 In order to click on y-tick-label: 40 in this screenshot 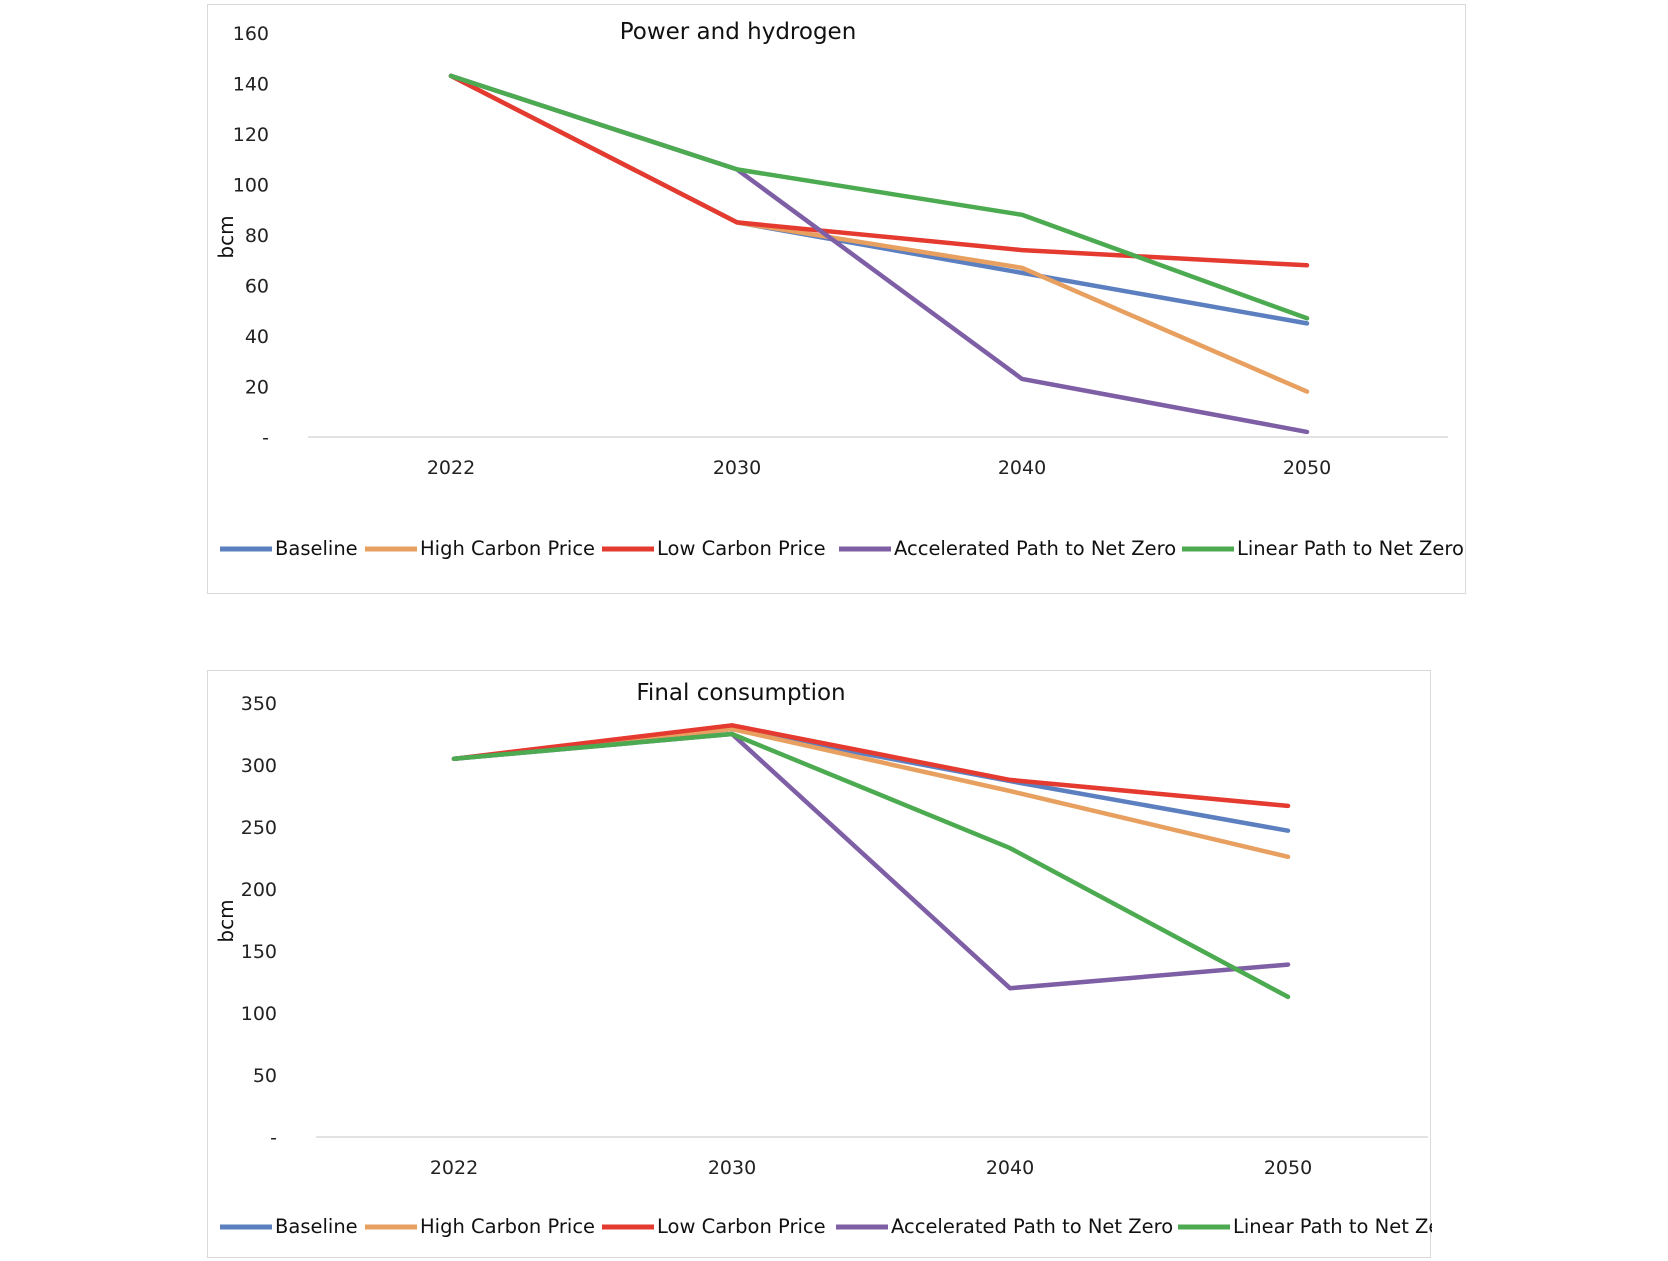, I will do `click(257, 337)`.